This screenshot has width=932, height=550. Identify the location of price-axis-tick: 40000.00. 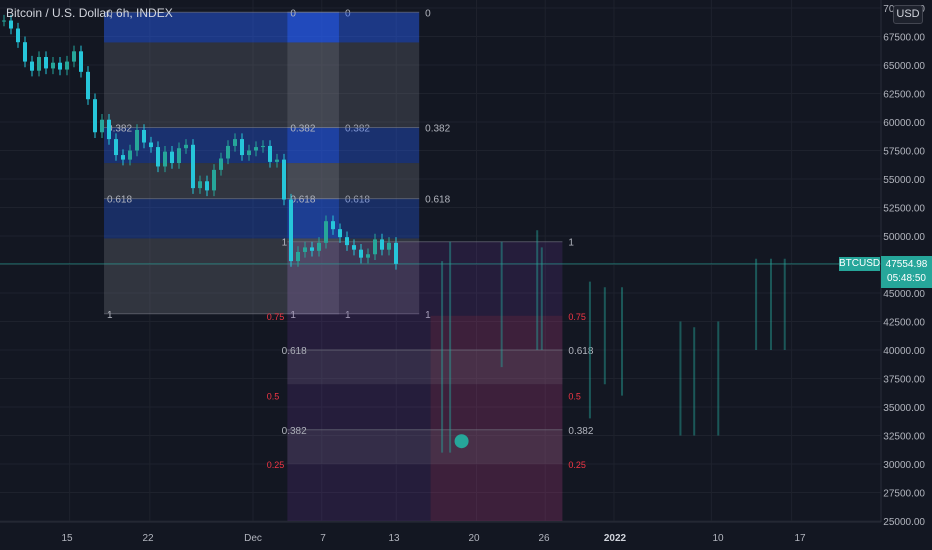
(904, 351).